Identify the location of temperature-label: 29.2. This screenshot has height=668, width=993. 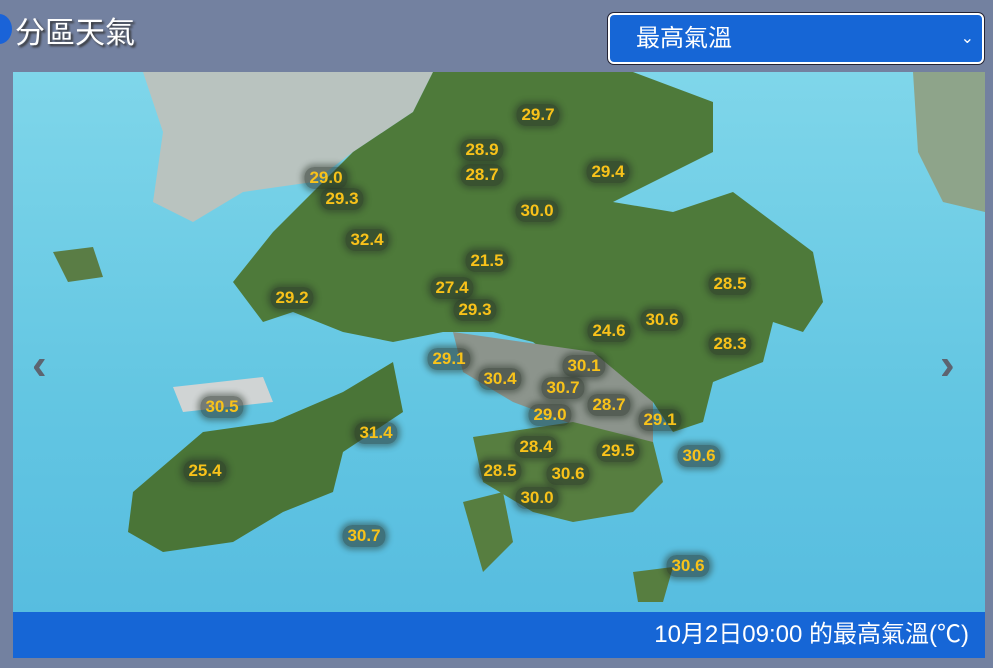
(292, 298).